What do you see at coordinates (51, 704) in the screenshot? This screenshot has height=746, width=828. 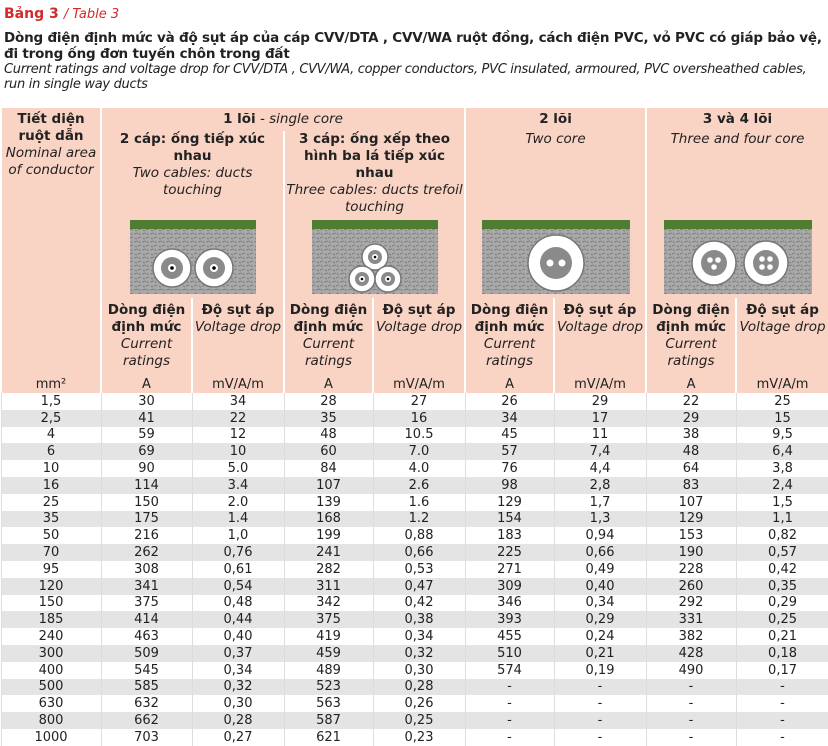 I see `size-cell: 630` at bounding box center [51, 704].